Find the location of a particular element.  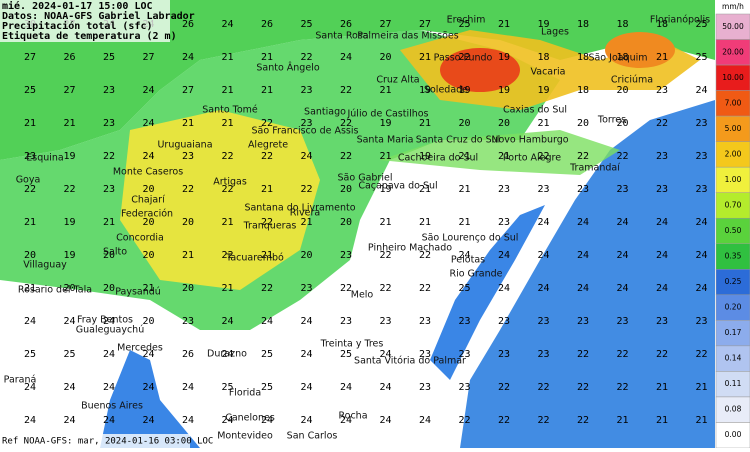

legend-swatch is located at coordinates (732, 333).